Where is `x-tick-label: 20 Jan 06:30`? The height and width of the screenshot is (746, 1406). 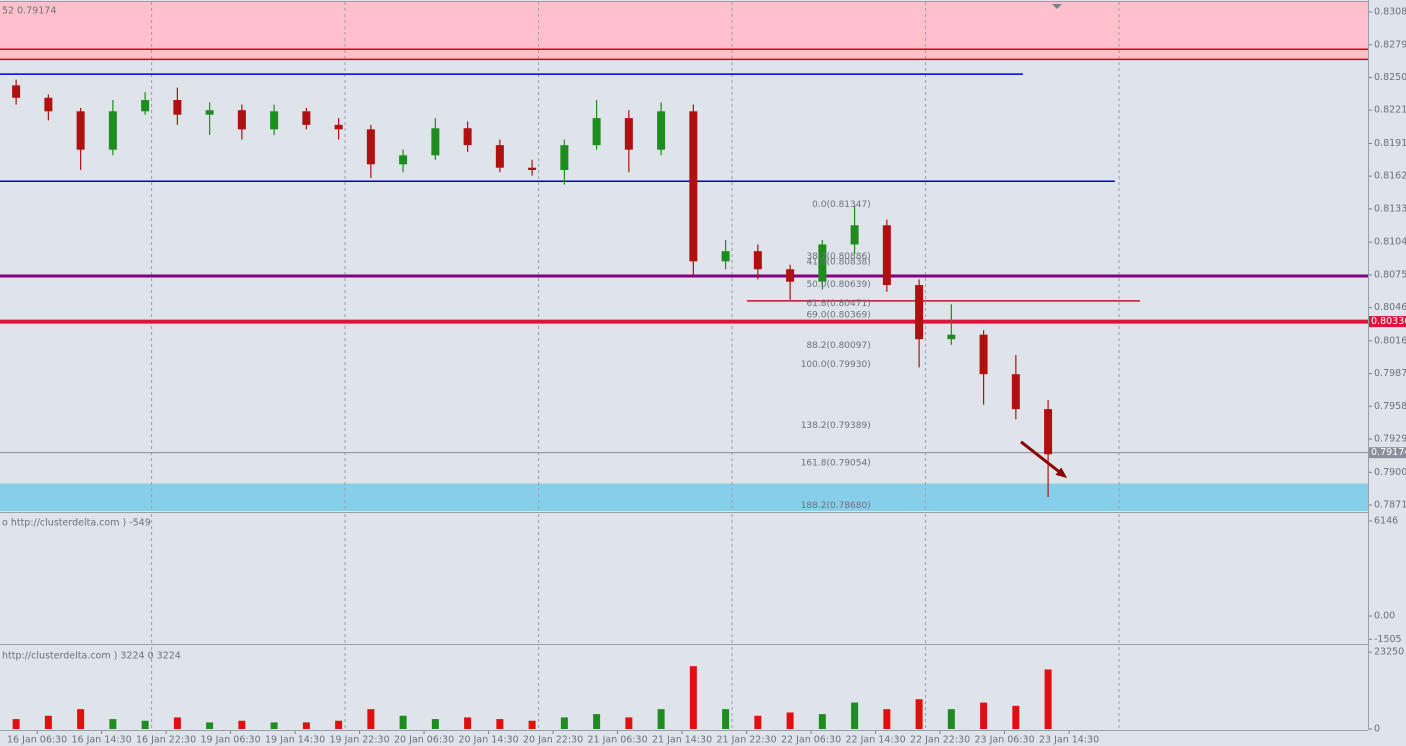
x-tick-label: 20 Jan 06:30 is located at coordinates (424, 740).